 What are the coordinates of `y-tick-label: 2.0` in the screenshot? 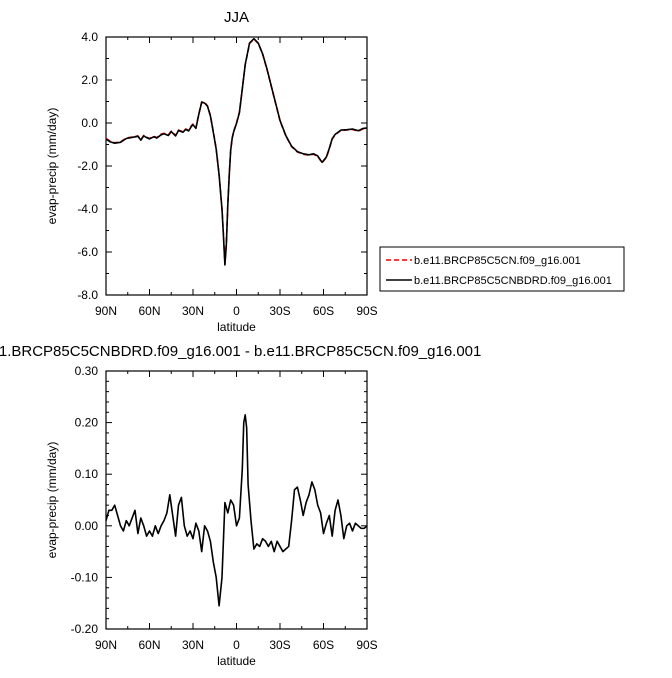 It's located at (89, 80).